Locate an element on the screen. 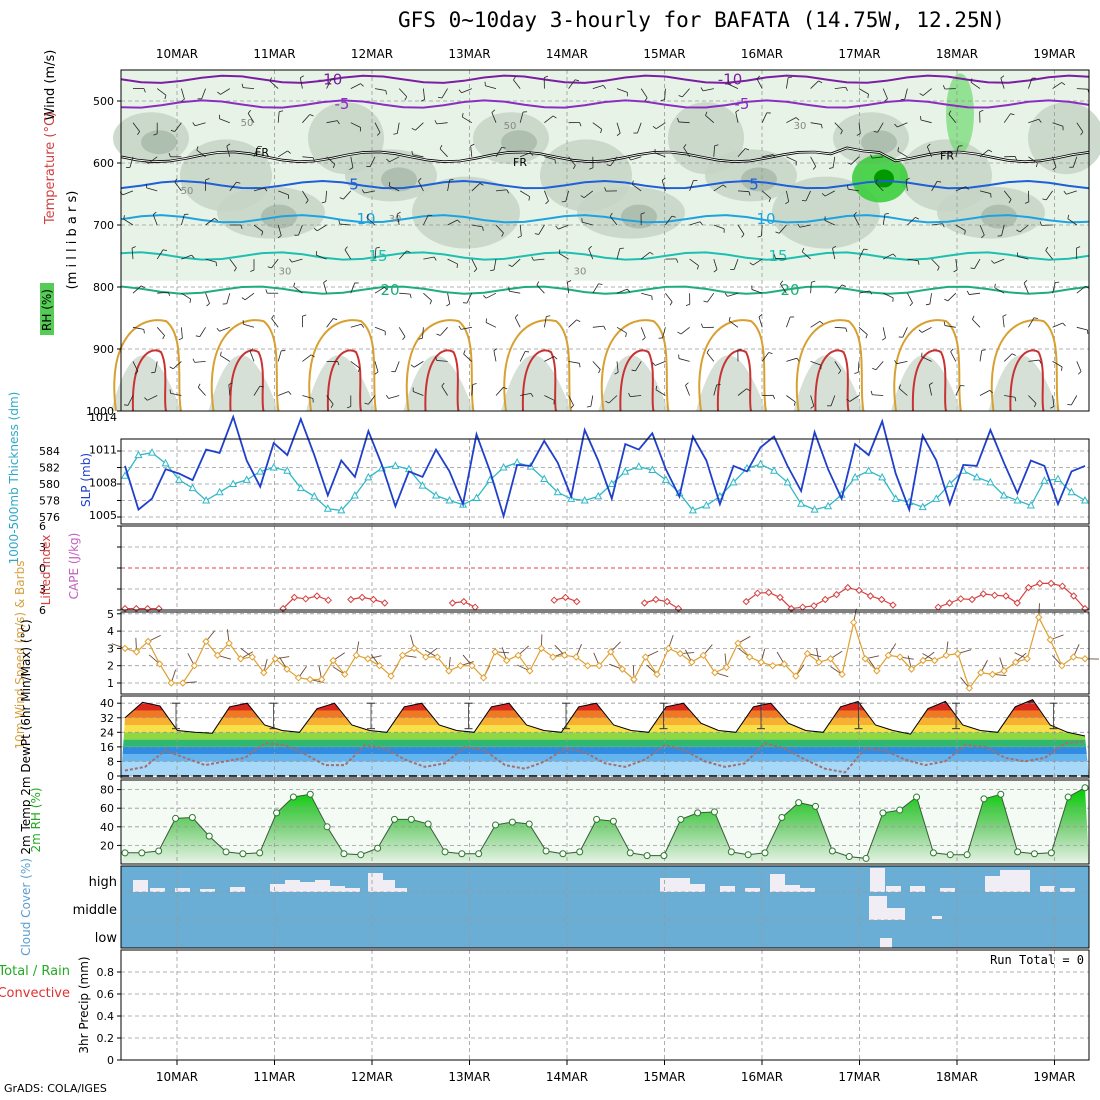  bottom-date-label: 10MAR is located at coordinates (177, 1077).